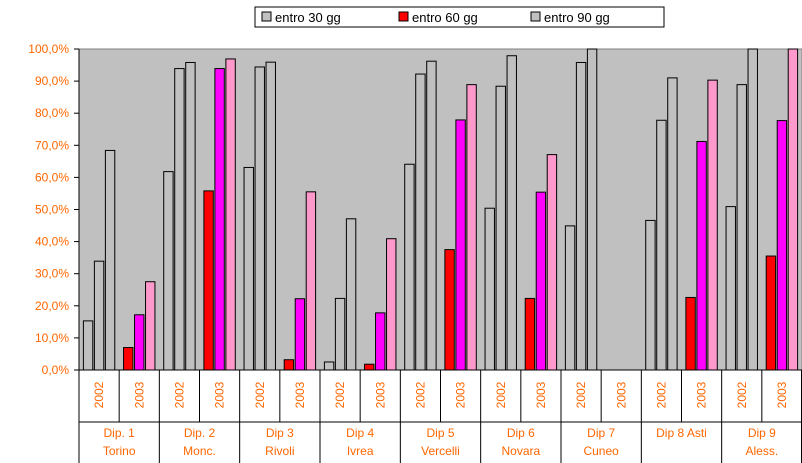 The width and height of the screenshot is (802, 463). Describe the element at coordinates (360, 451) in the screenshot. I see `x-group-label: Ivrea` at that location.